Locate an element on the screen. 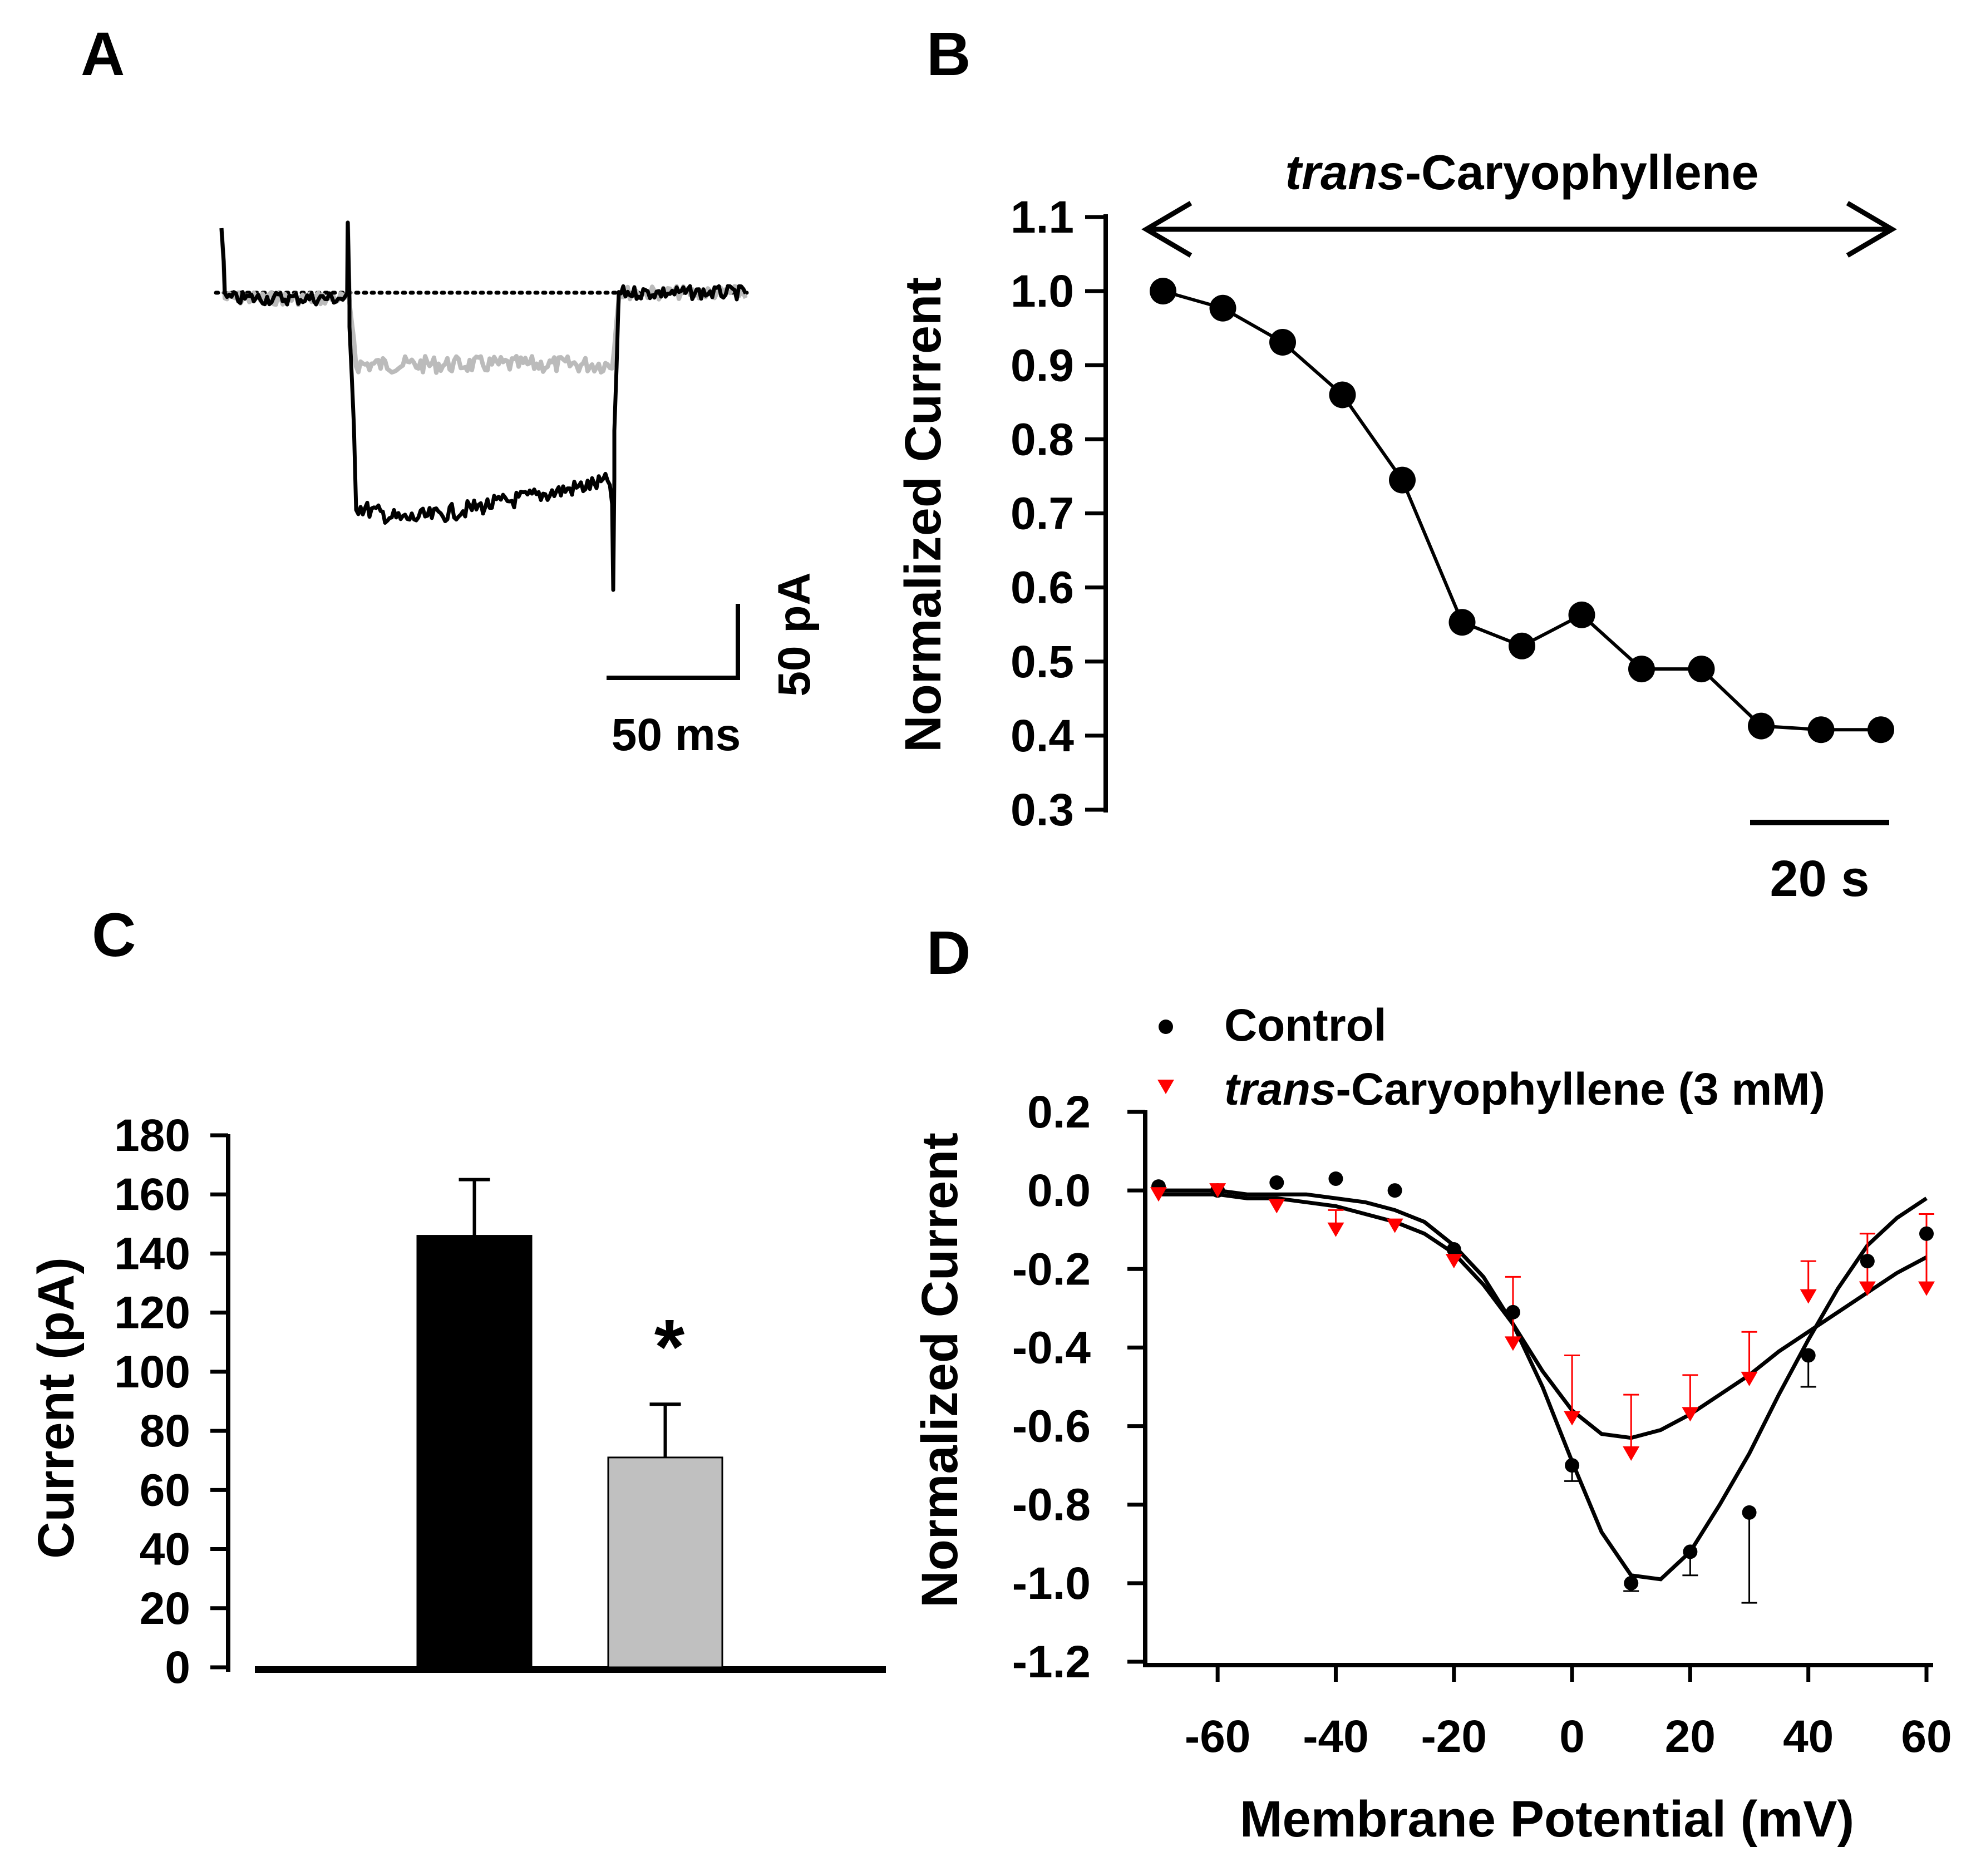 This screenshot has width=1971, height=1876. b-y-tick-label: 0.9 is located at coordinates (1042, 365).